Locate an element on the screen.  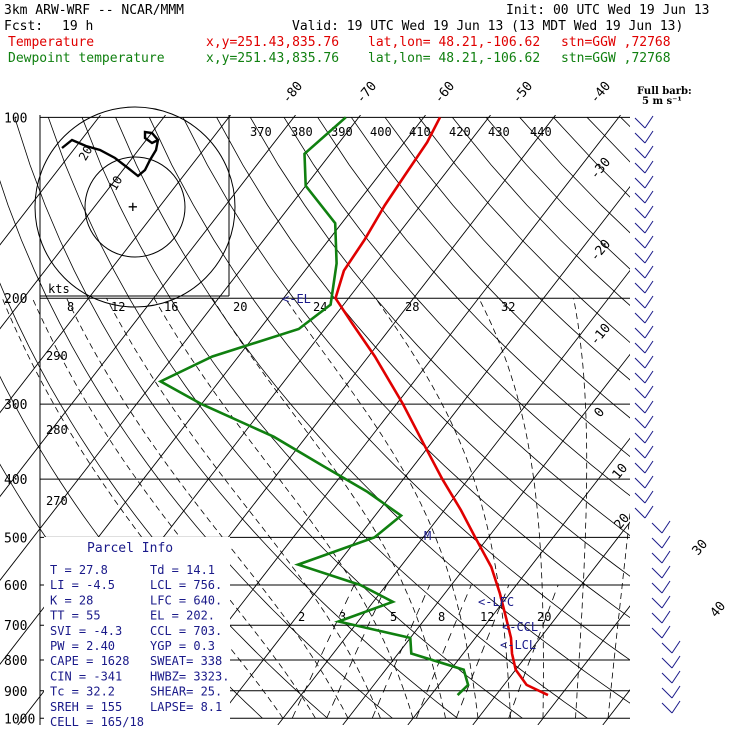
model-title: 3km ARW-WRF -- NCAR/MMM is located at coordinates (94, 10).